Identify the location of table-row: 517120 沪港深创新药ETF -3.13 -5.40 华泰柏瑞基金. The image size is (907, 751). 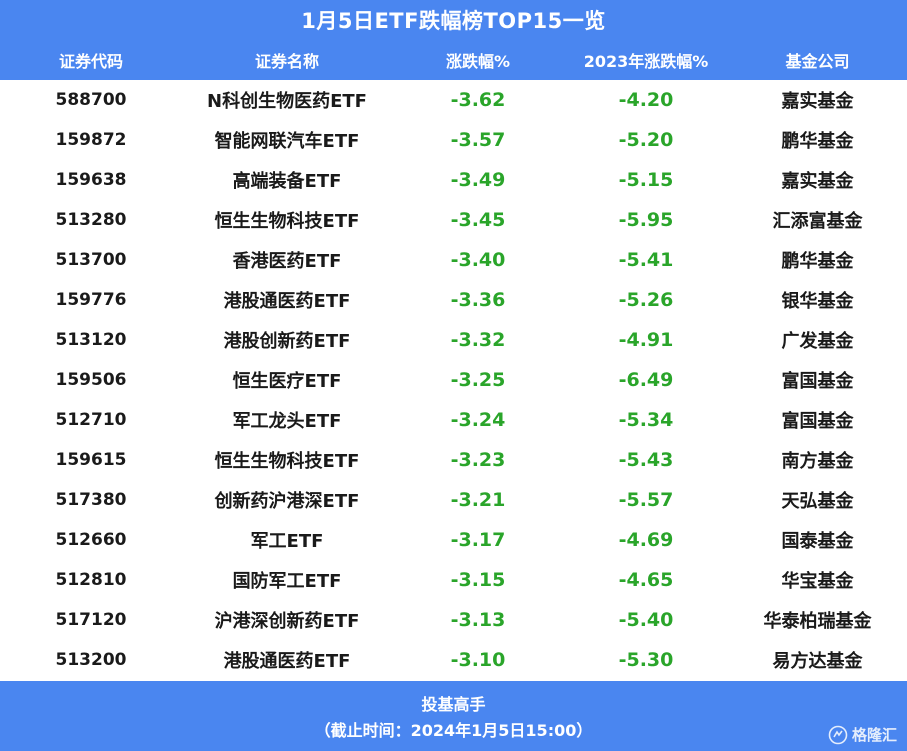
(453, 620).